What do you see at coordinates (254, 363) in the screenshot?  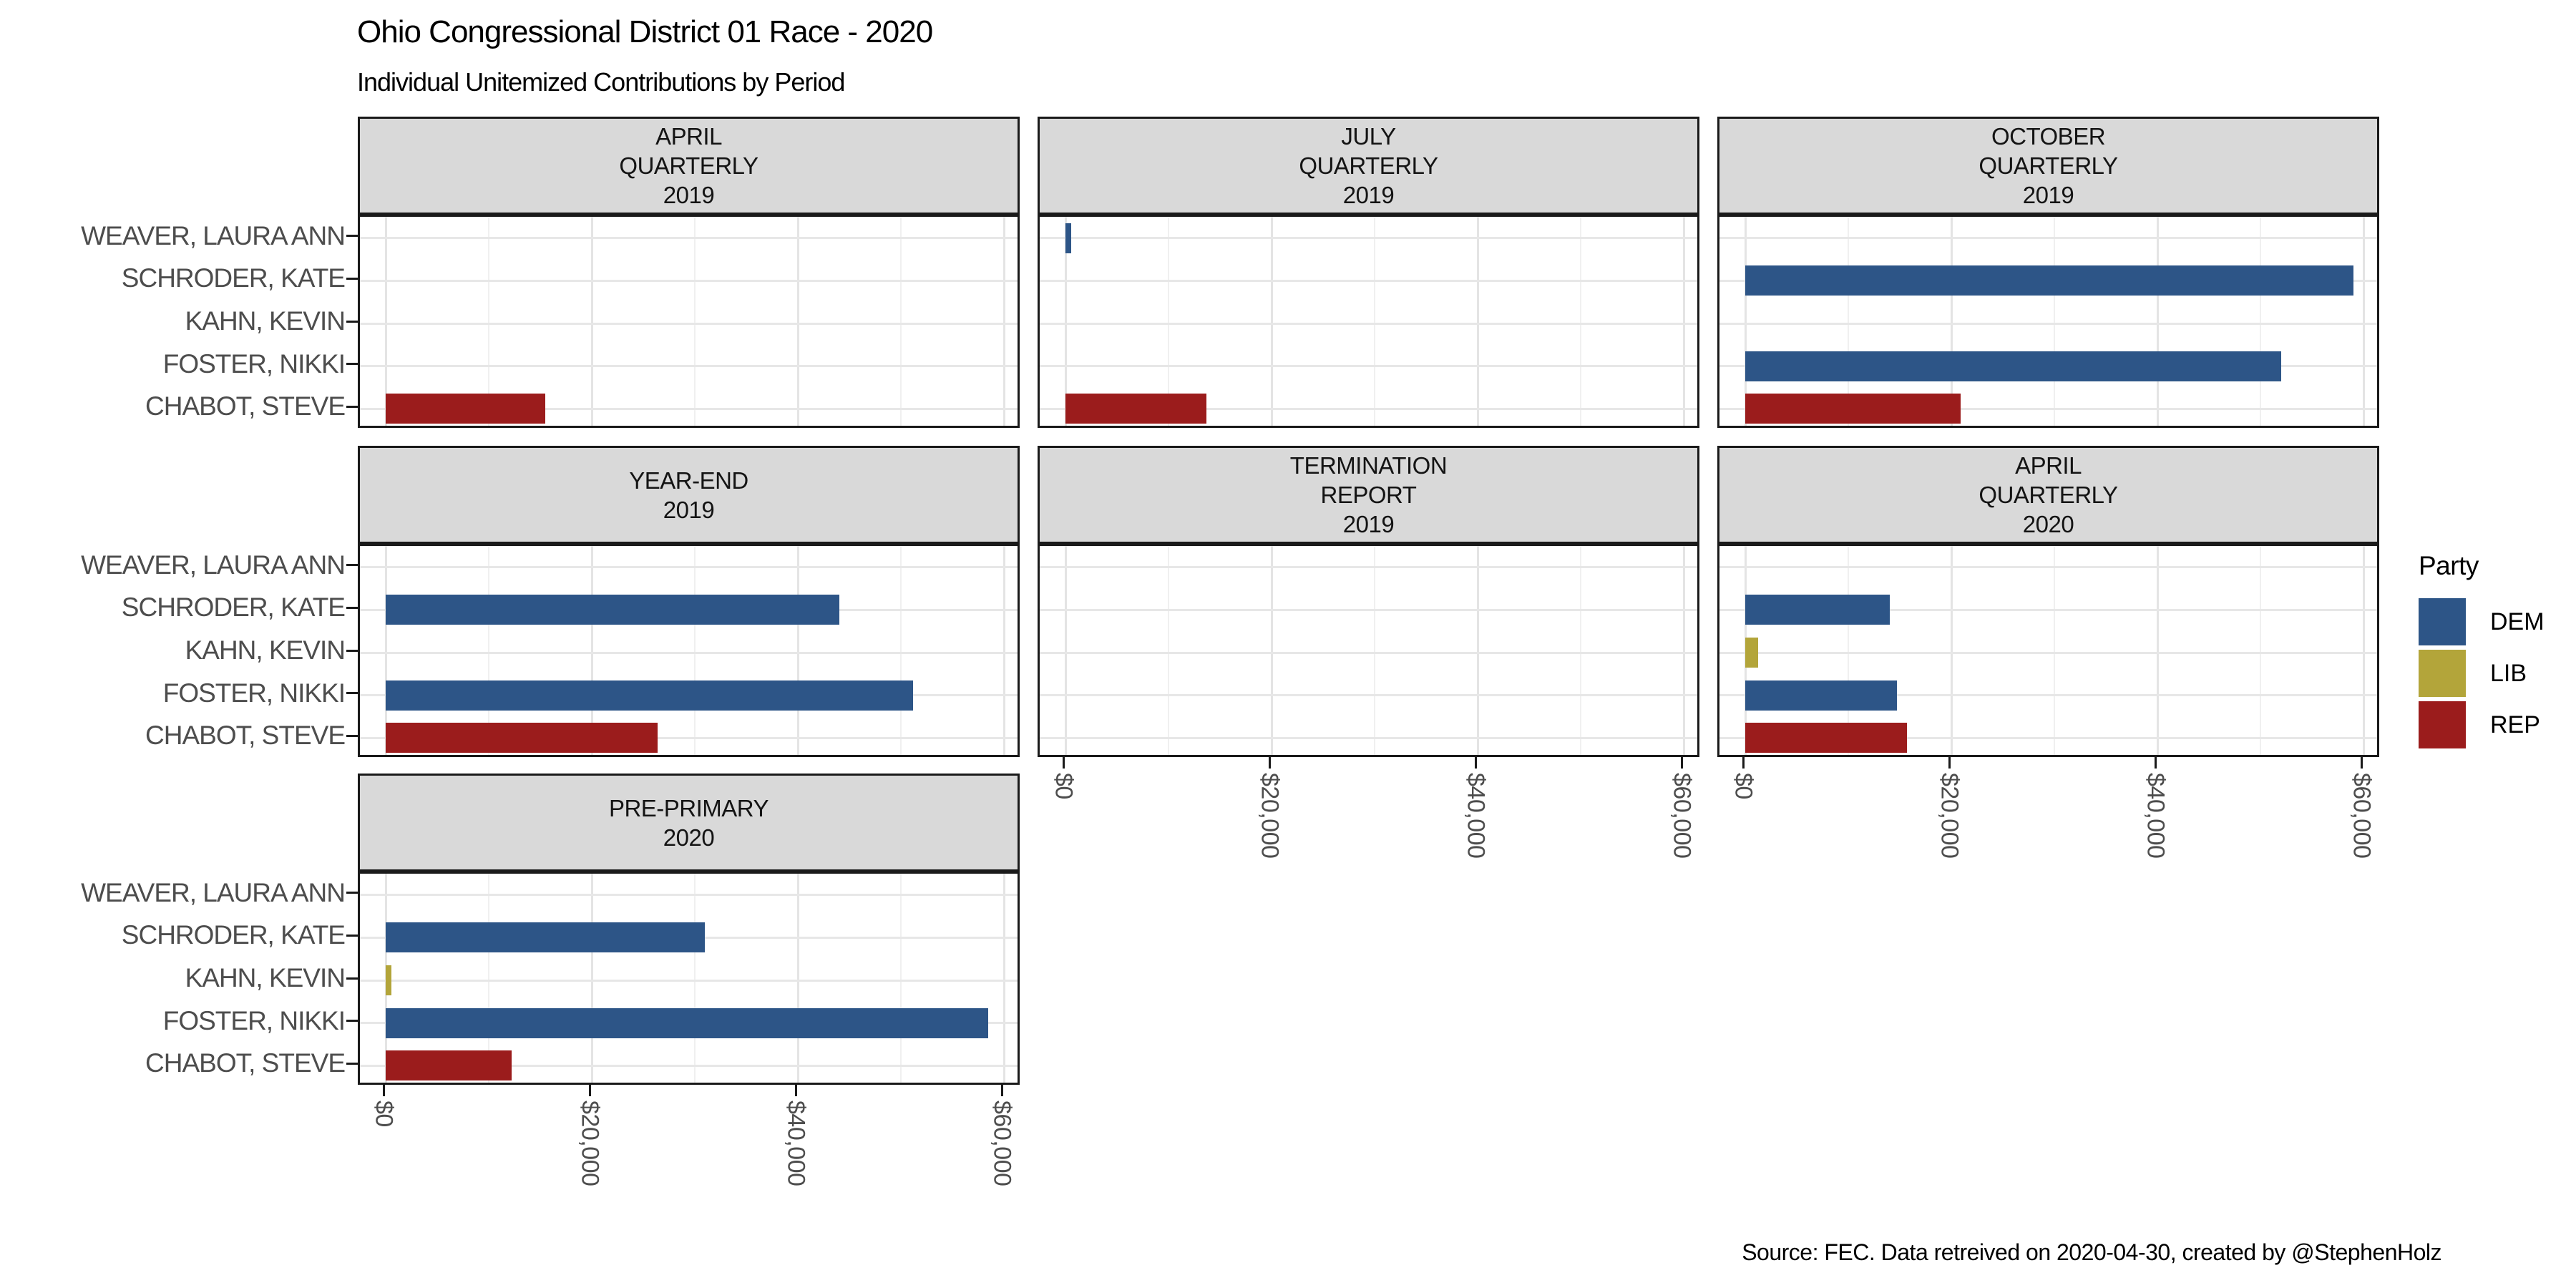 I see `y-axis-label: FOSTER, NIKKI` at bounding box center [254, 363].